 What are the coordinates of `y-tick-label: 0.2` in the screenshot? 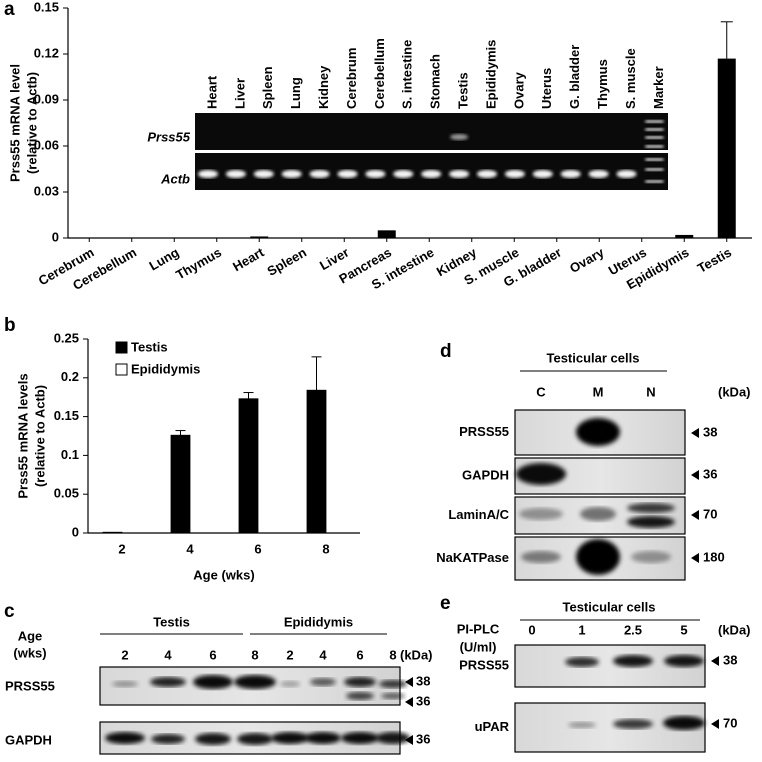 It's located at (70, 376).